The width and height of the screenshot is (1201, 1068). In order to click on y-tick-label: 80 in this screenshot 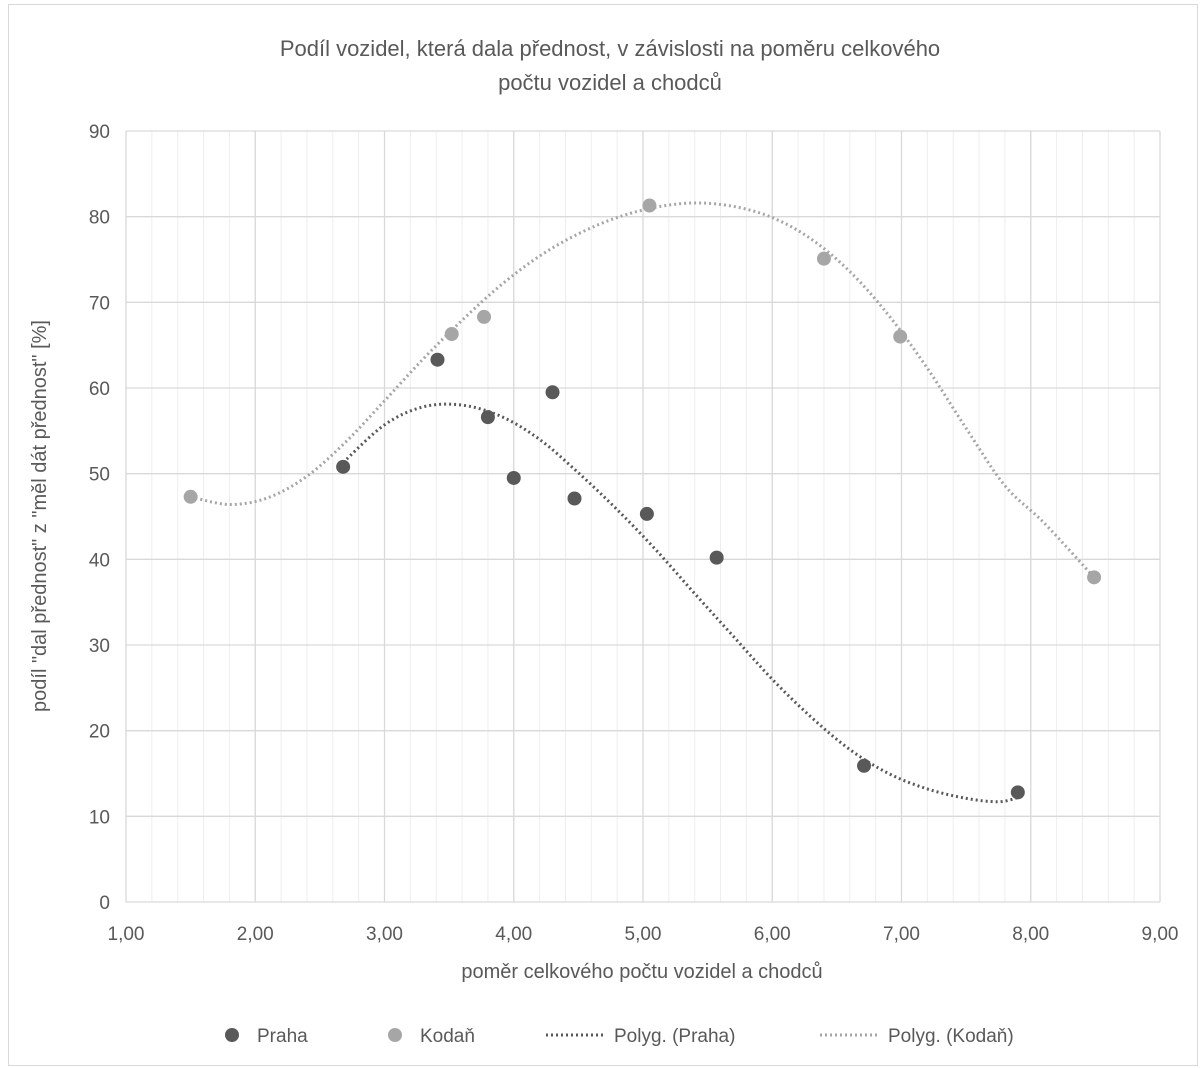, I will do `click(99, 218)`.